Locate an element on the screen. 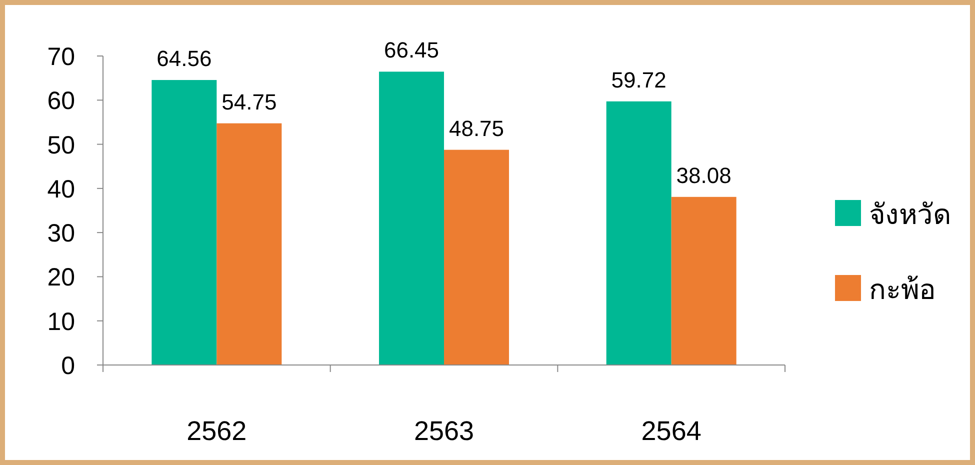 This screenshot has height=465, width=975. data-label: 54.75 is located at coordinates (249, 101).